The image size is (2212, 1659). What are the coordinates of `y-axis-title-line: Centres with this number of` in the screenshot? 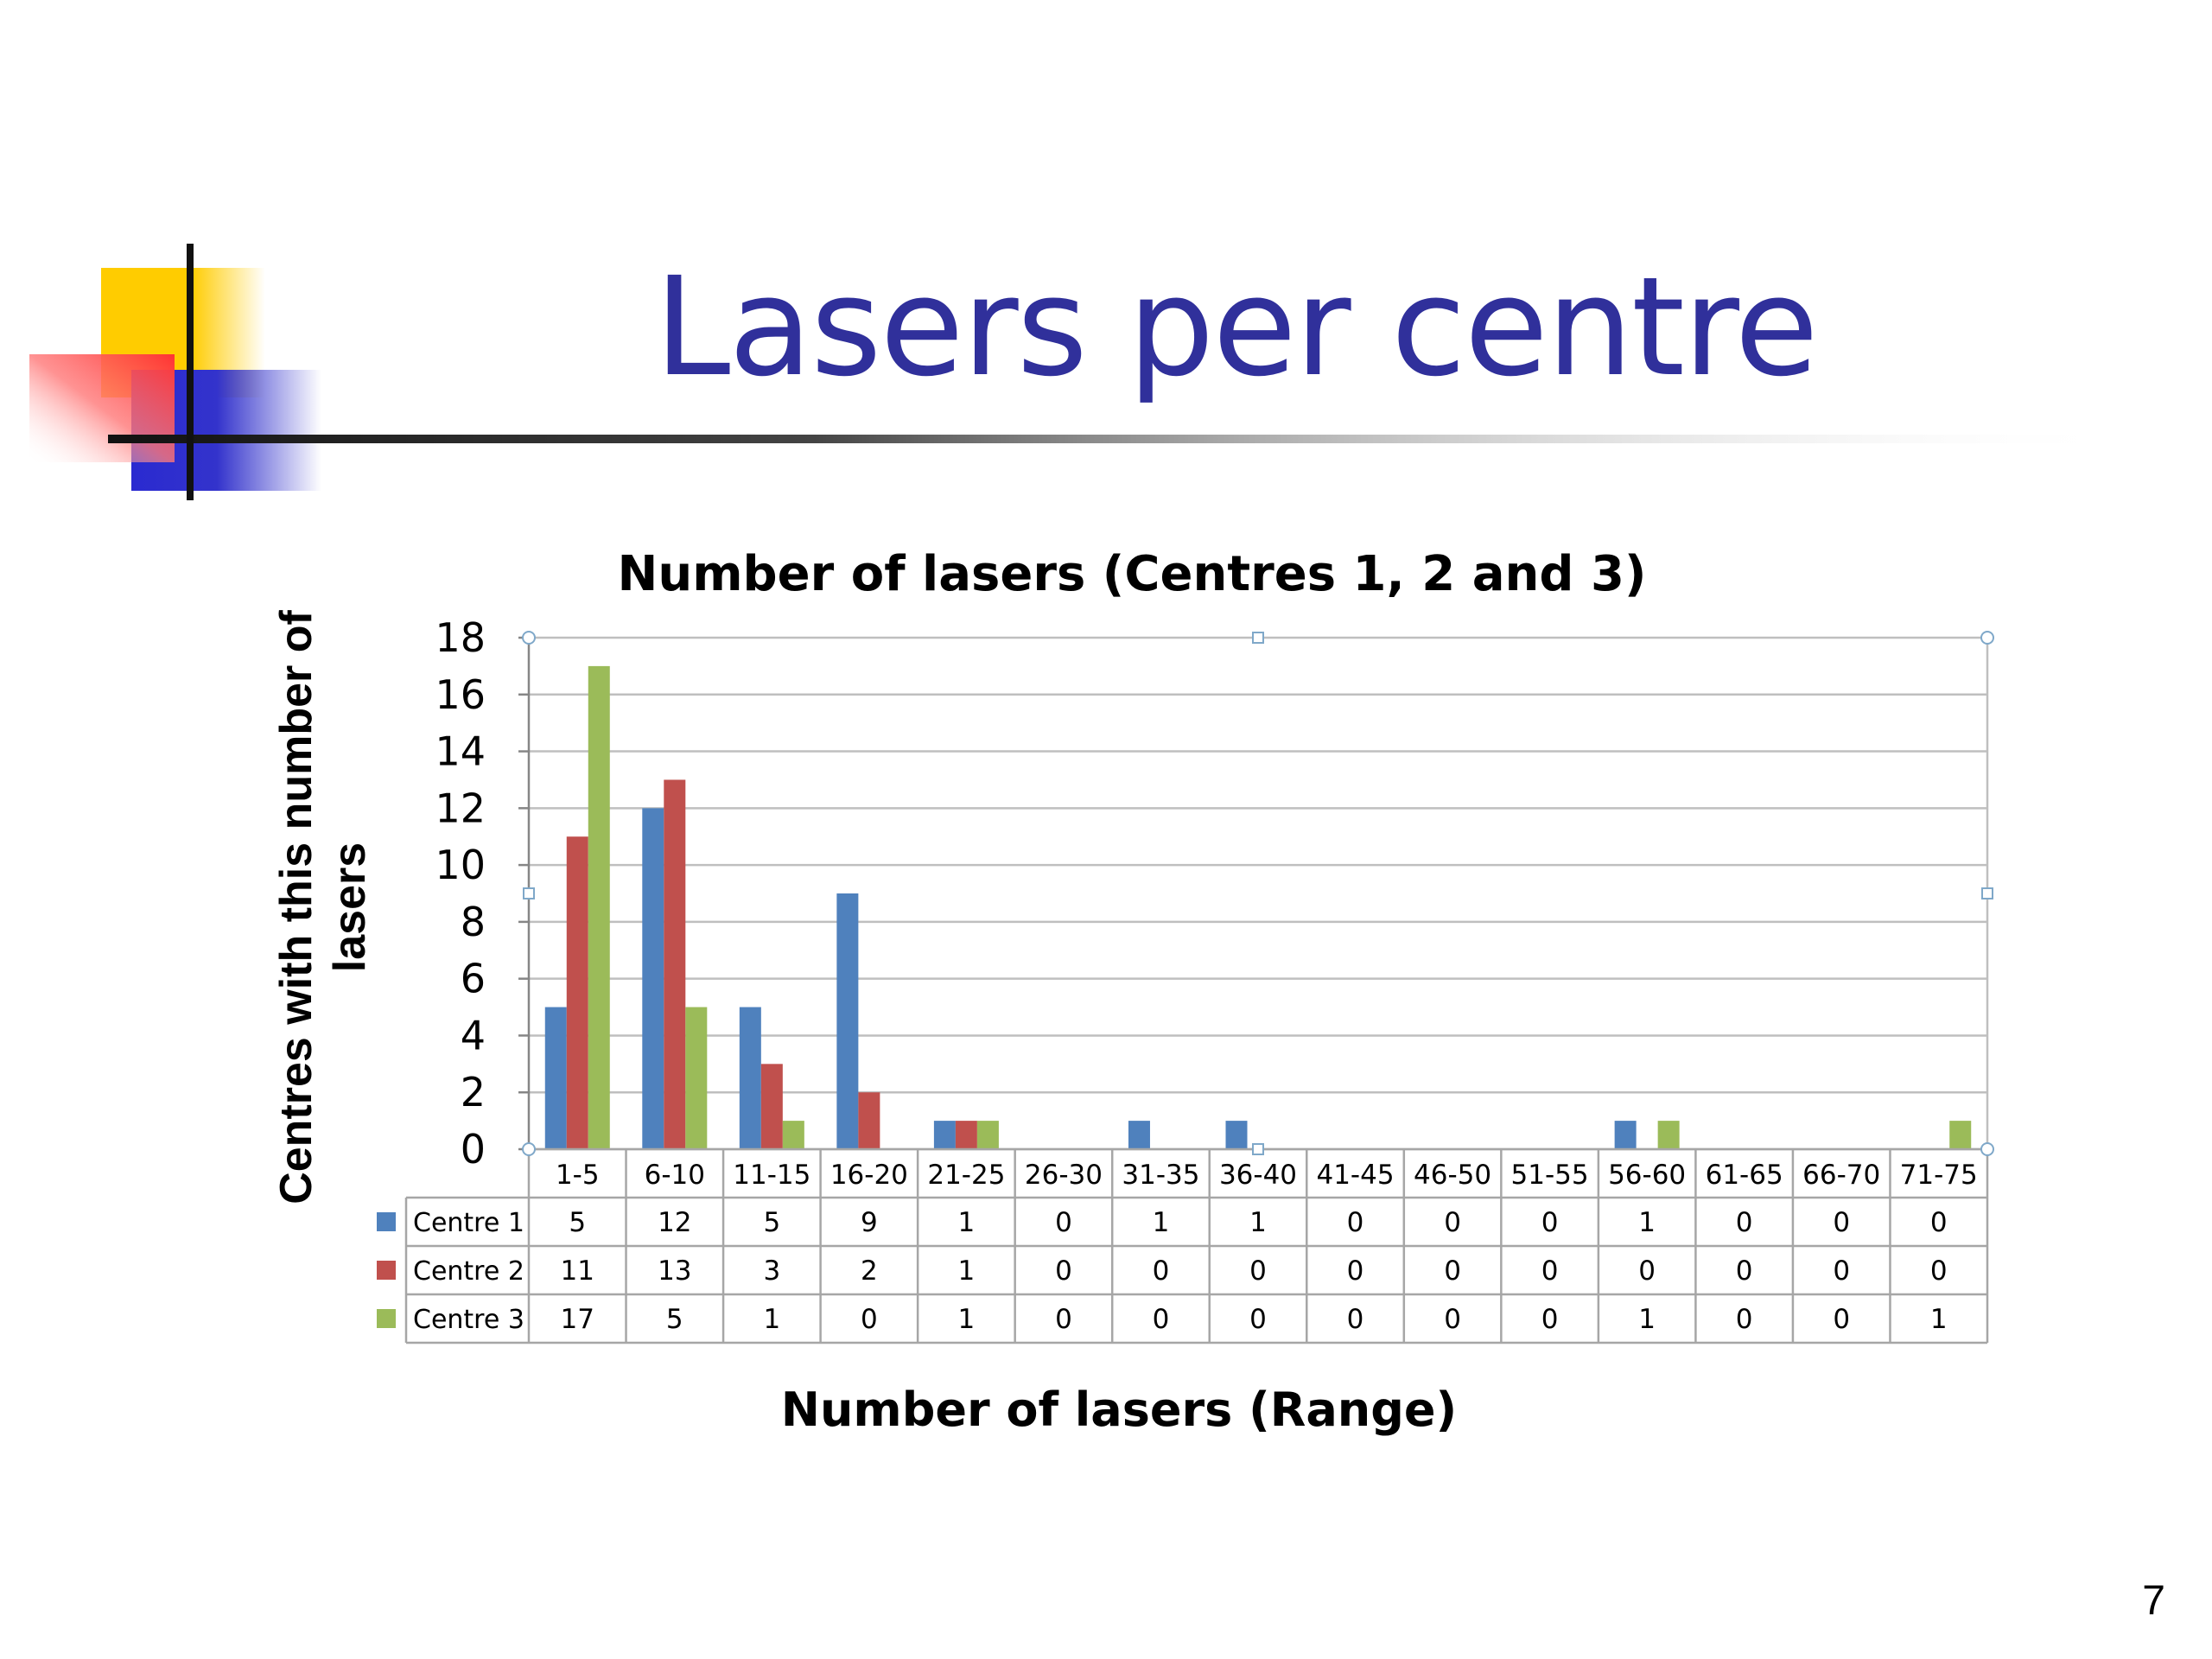 It's located at (296, 907).